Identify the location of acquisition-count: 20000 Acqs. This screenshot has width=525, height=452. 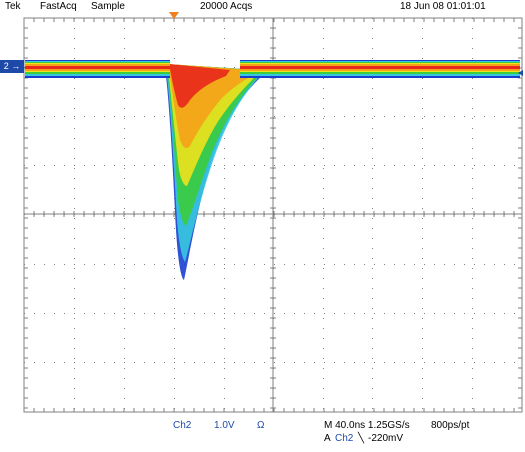
(226, 6).